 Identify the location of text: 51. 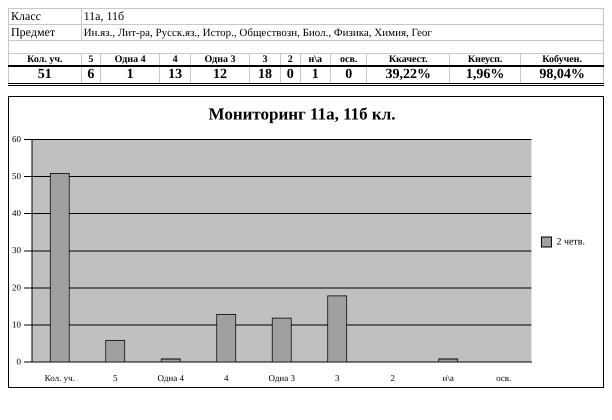
(45, 75).